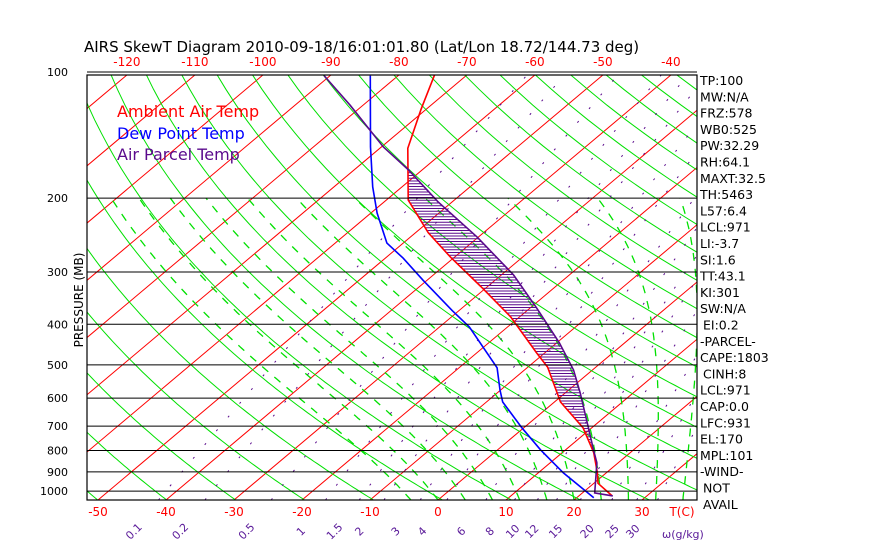 Image resolution: width=870 pixels, height=560 pixels. Describe the element at coordinates (641, 512) in the screenshot. I see `bottom-temp-tick: 30` at that location.